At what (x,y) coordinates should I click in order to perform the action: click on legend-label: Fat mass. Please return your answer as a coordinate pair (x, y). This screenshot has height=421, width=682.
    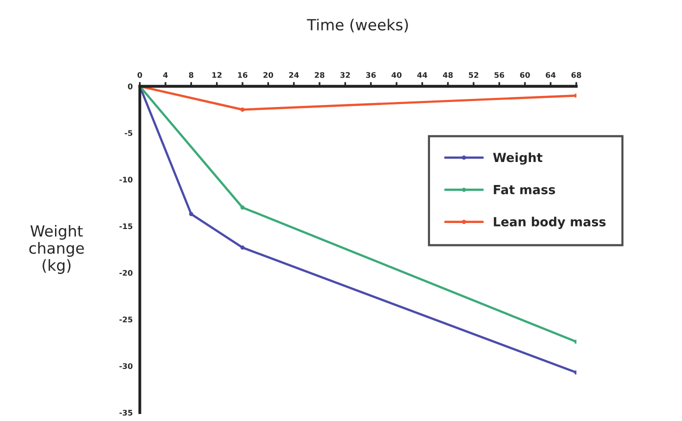
    Looking at the image, I should click on (525, 189).